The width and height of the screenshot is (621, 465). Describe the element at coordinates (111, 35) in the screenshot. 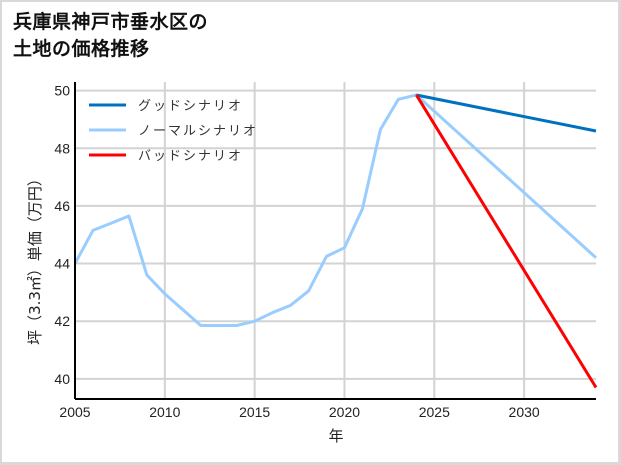

I see `chart-title: 兵庫県神戸市垂水区の 土地の価格推移` at that location.